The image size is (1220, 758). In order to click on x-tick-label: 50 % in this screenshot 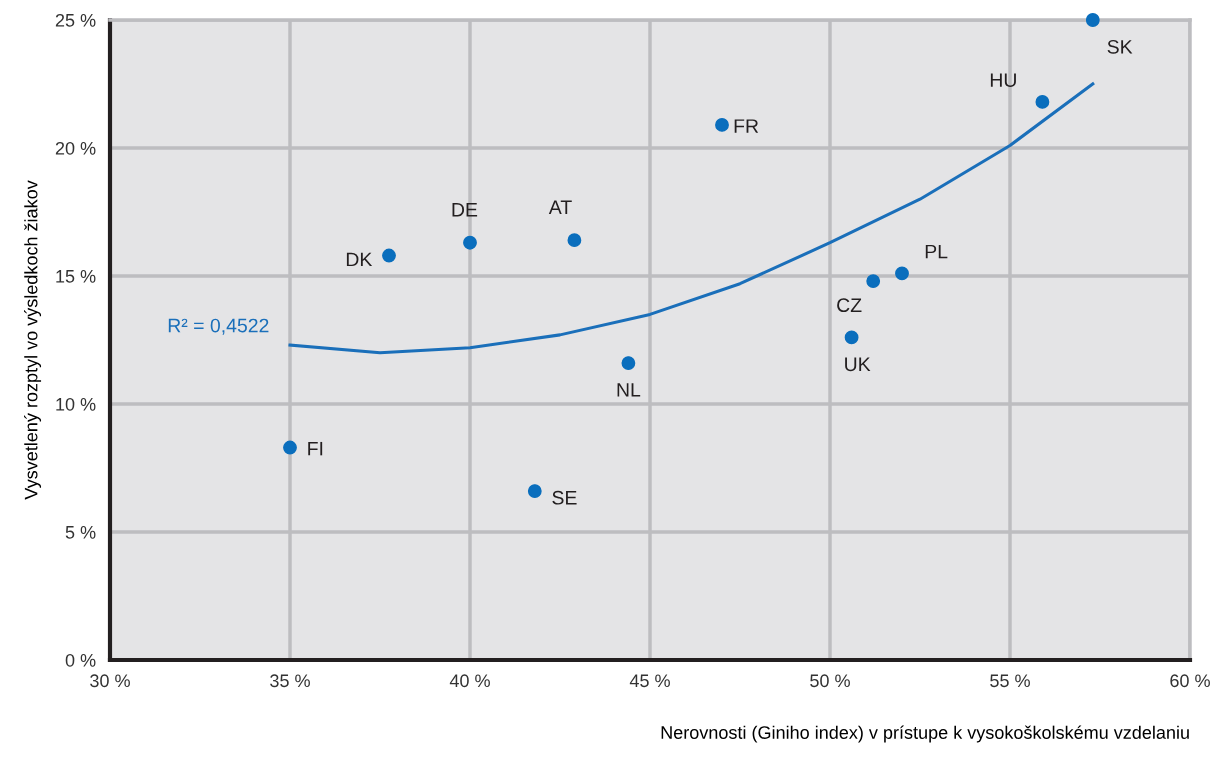, I will do `click(830, 681)`.